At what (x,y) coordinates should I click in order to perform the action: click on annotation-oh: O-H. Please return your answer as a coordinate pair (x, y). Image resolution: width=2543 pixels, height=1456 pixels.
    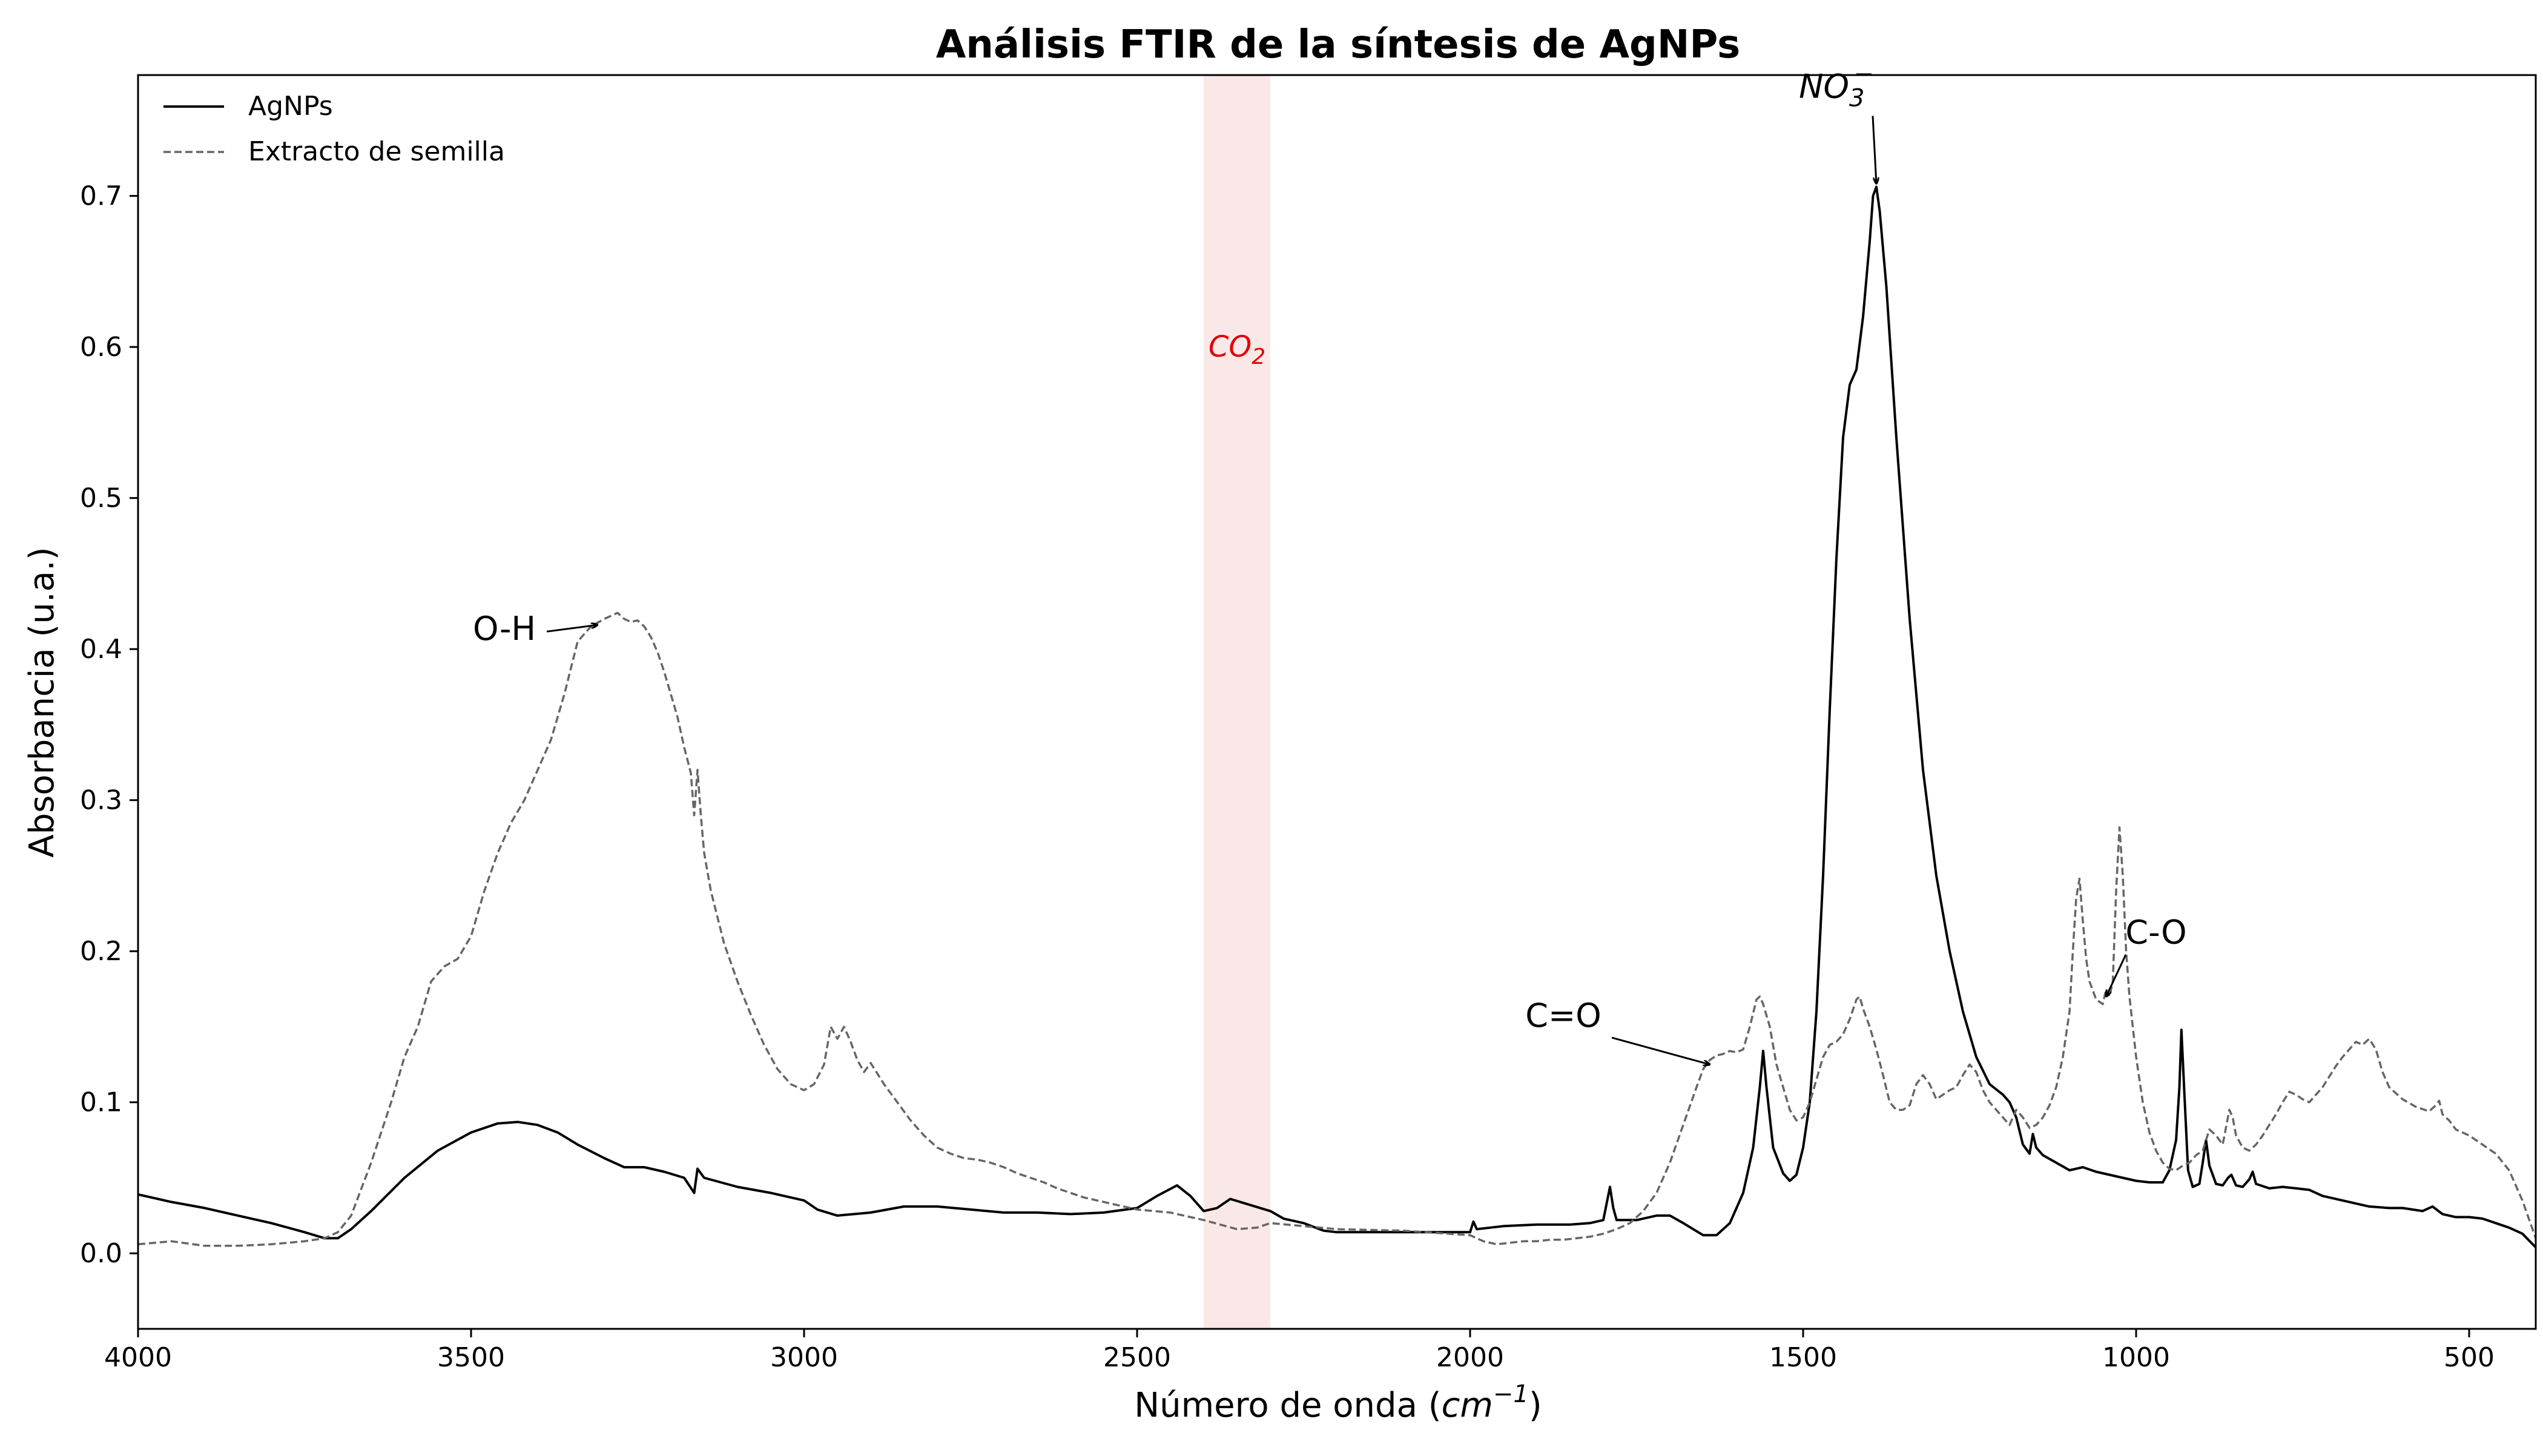
    Looking at the image, I should click on (536, 629).